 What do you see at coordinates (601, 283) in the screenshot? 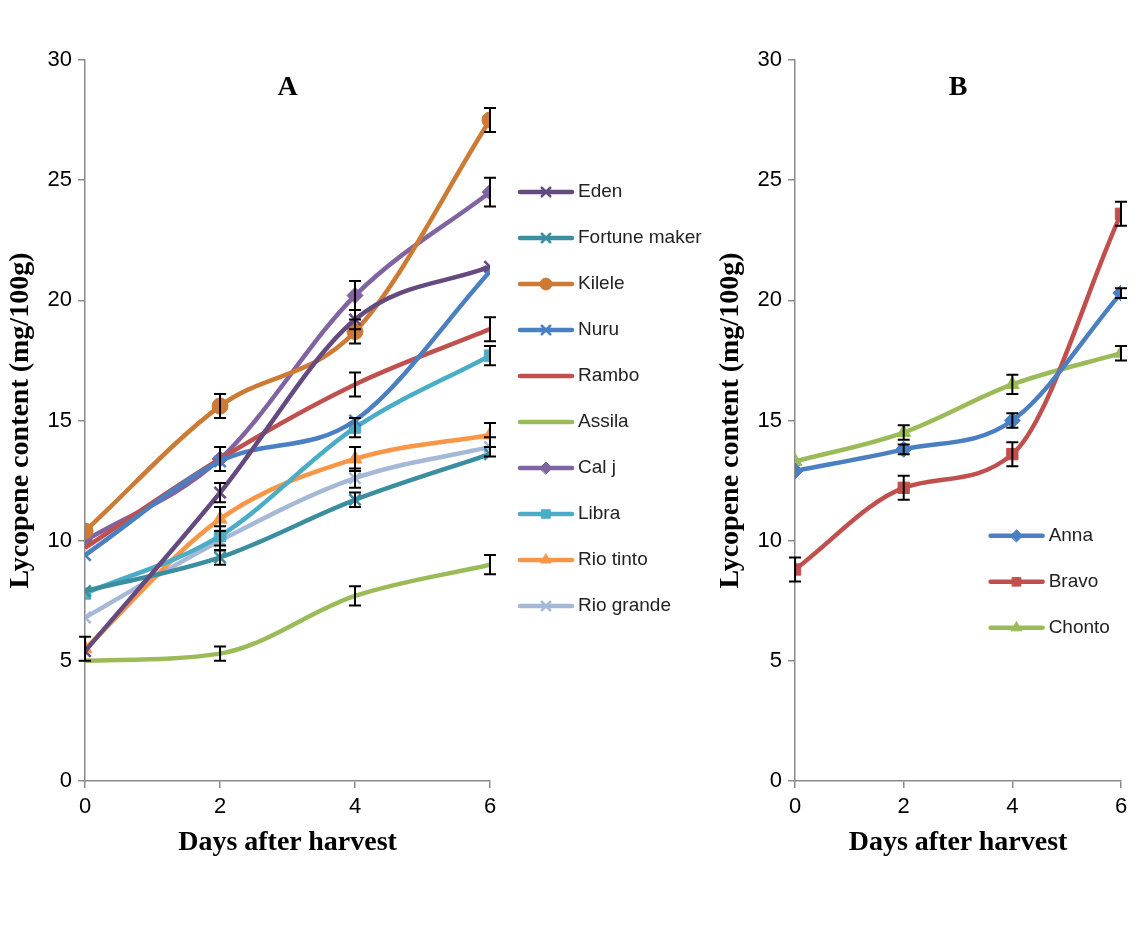
I see `legend-label: Kilele` at bounding box center [601, 283].